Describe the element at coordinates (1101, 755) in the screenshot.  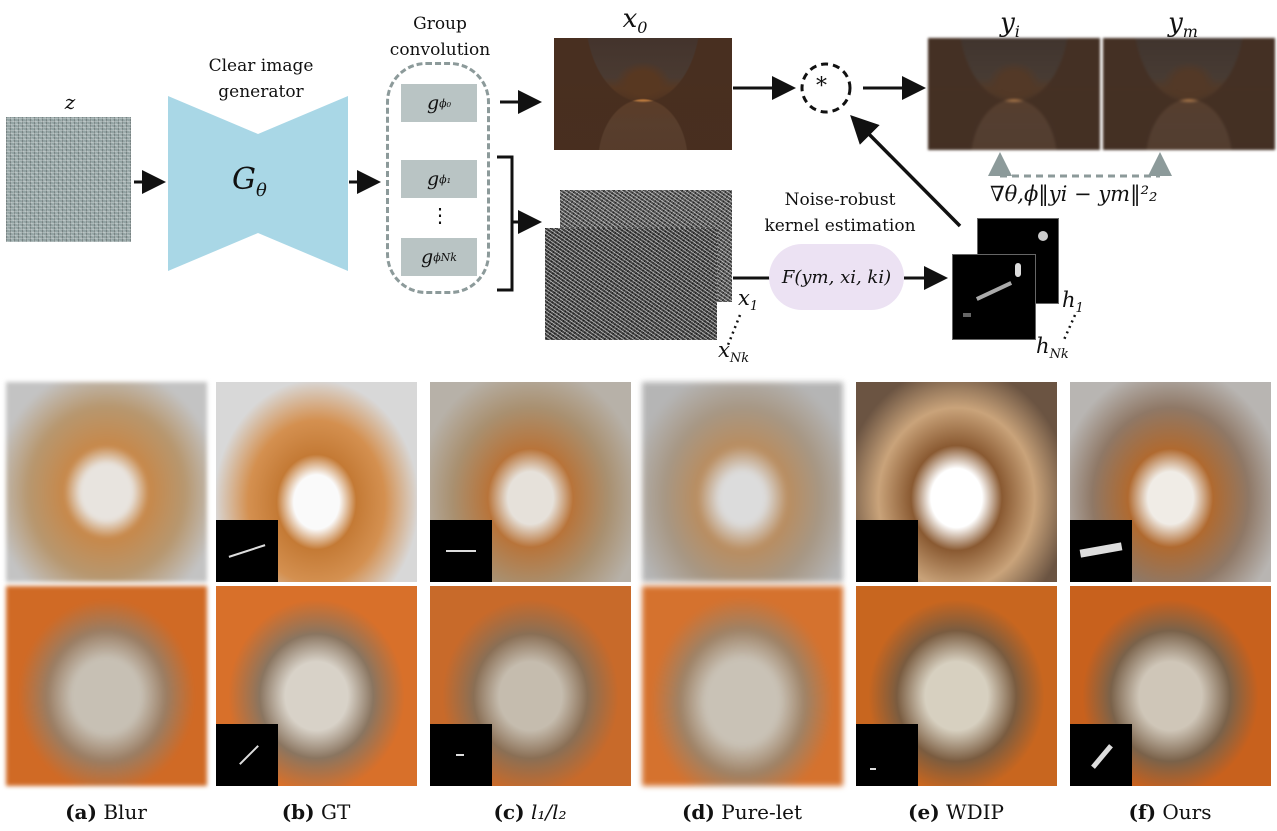
I see `cat-ours-kernel` at that location.